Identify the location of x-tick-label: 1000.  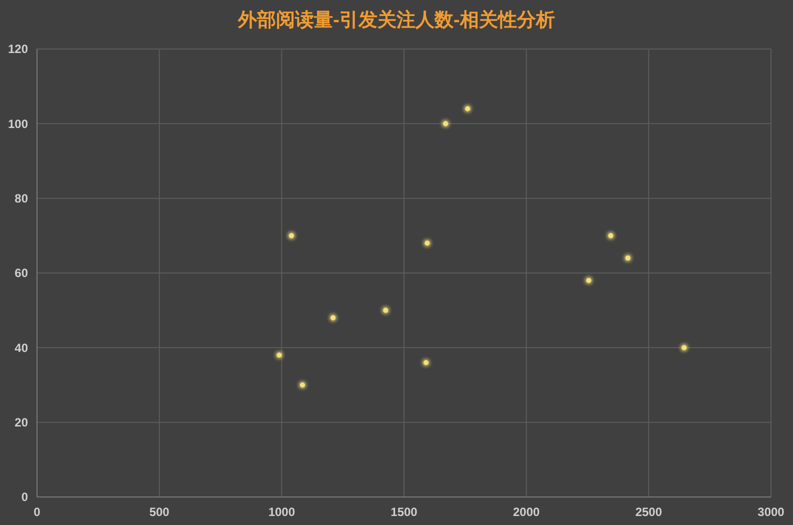
(282, 512).